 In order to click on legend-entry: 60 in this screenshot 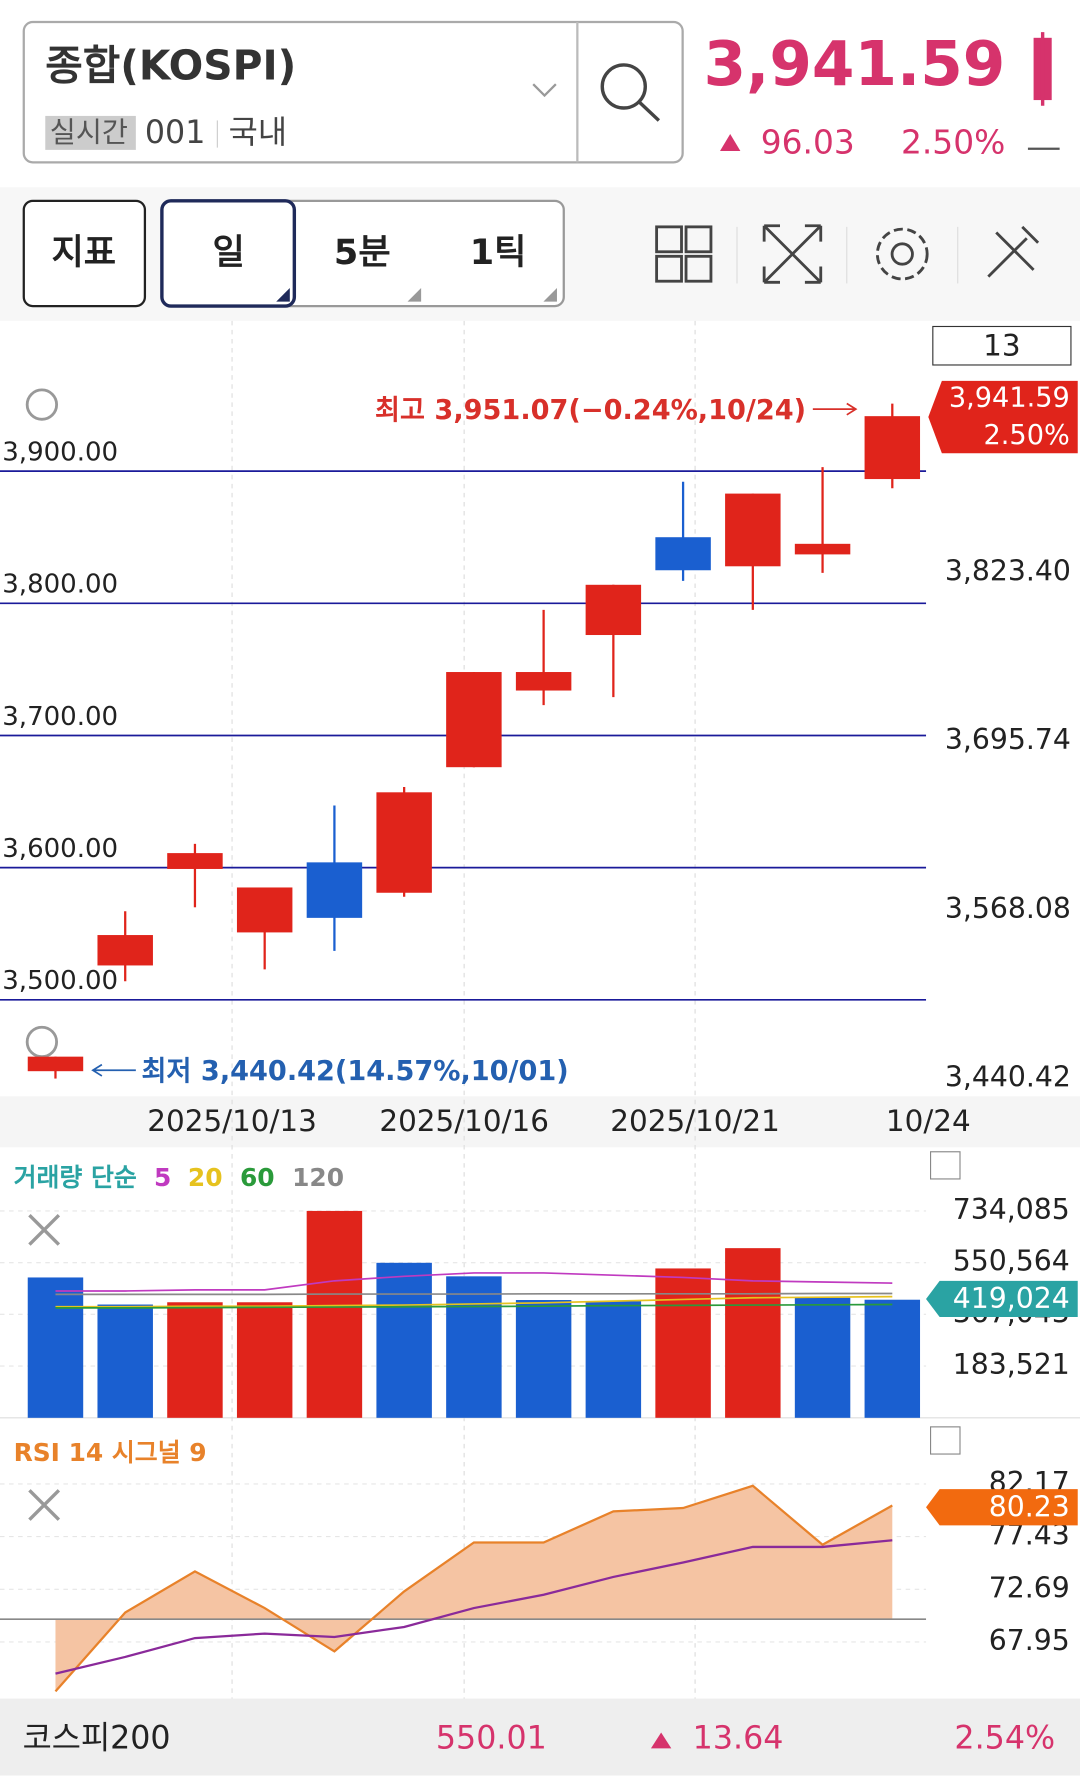, I will do `click(257, 1177)`.